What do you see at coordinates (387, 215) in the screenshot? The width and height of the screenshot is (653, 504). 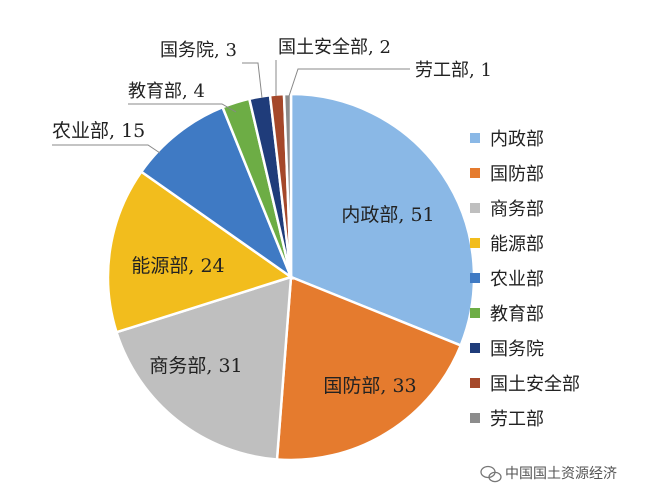 I see `data-label-0: 内政部, 51` at bounding box center [387, 215].